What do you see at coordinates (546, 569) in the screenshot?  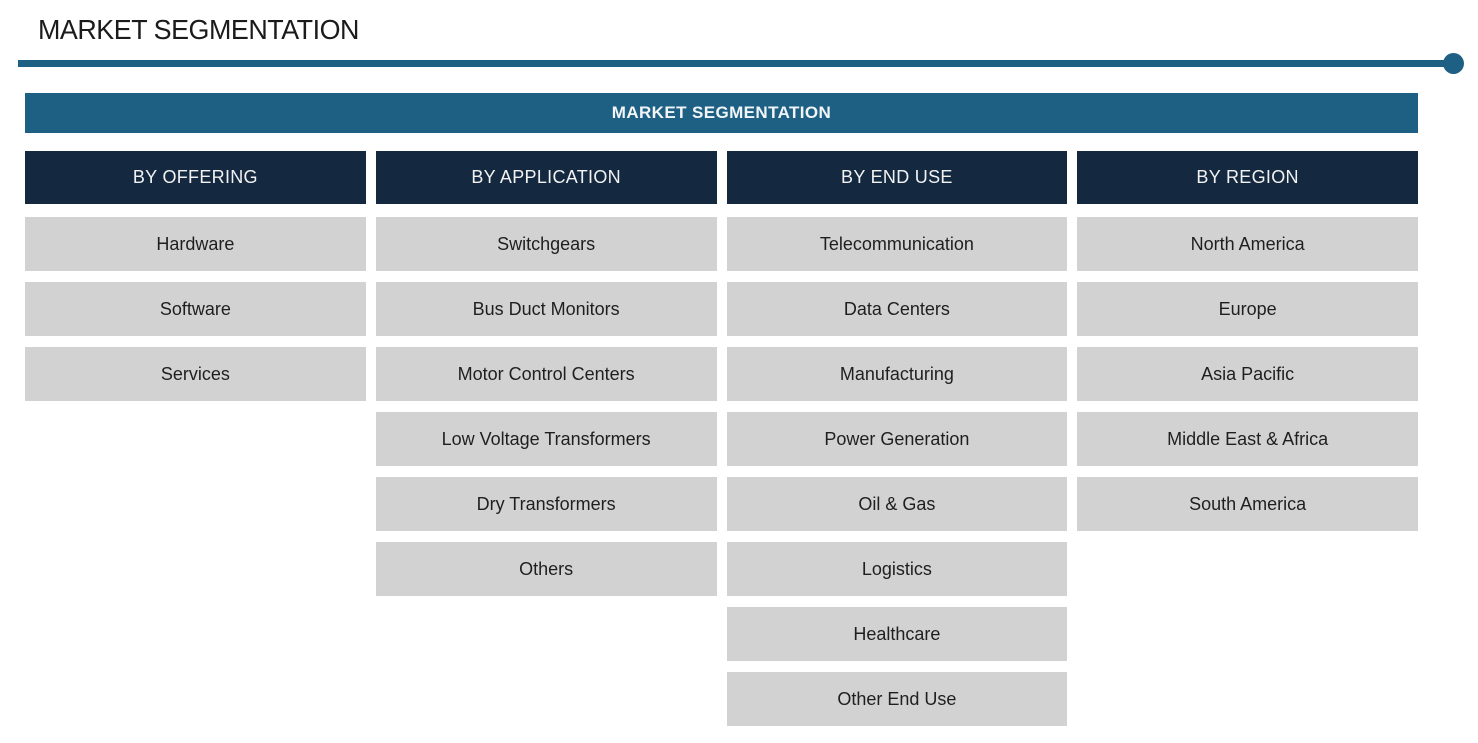 I see `segment-item: Others` at bounding box center [546, 569].